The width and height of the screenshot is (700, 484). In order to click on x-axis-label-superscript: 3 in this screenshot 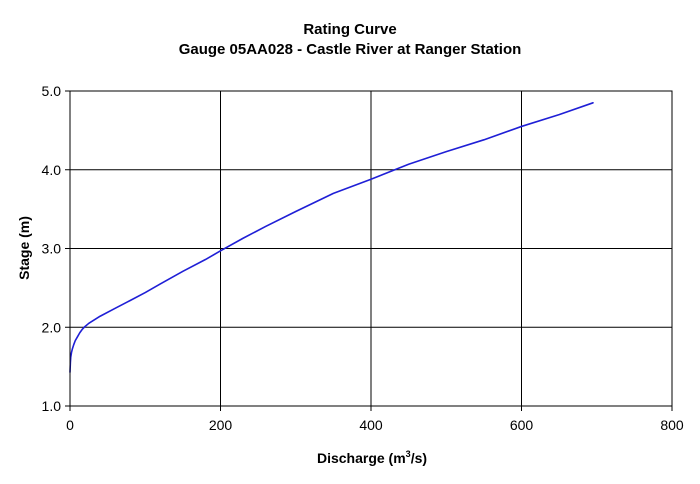, I will do `click(408, 454)`.